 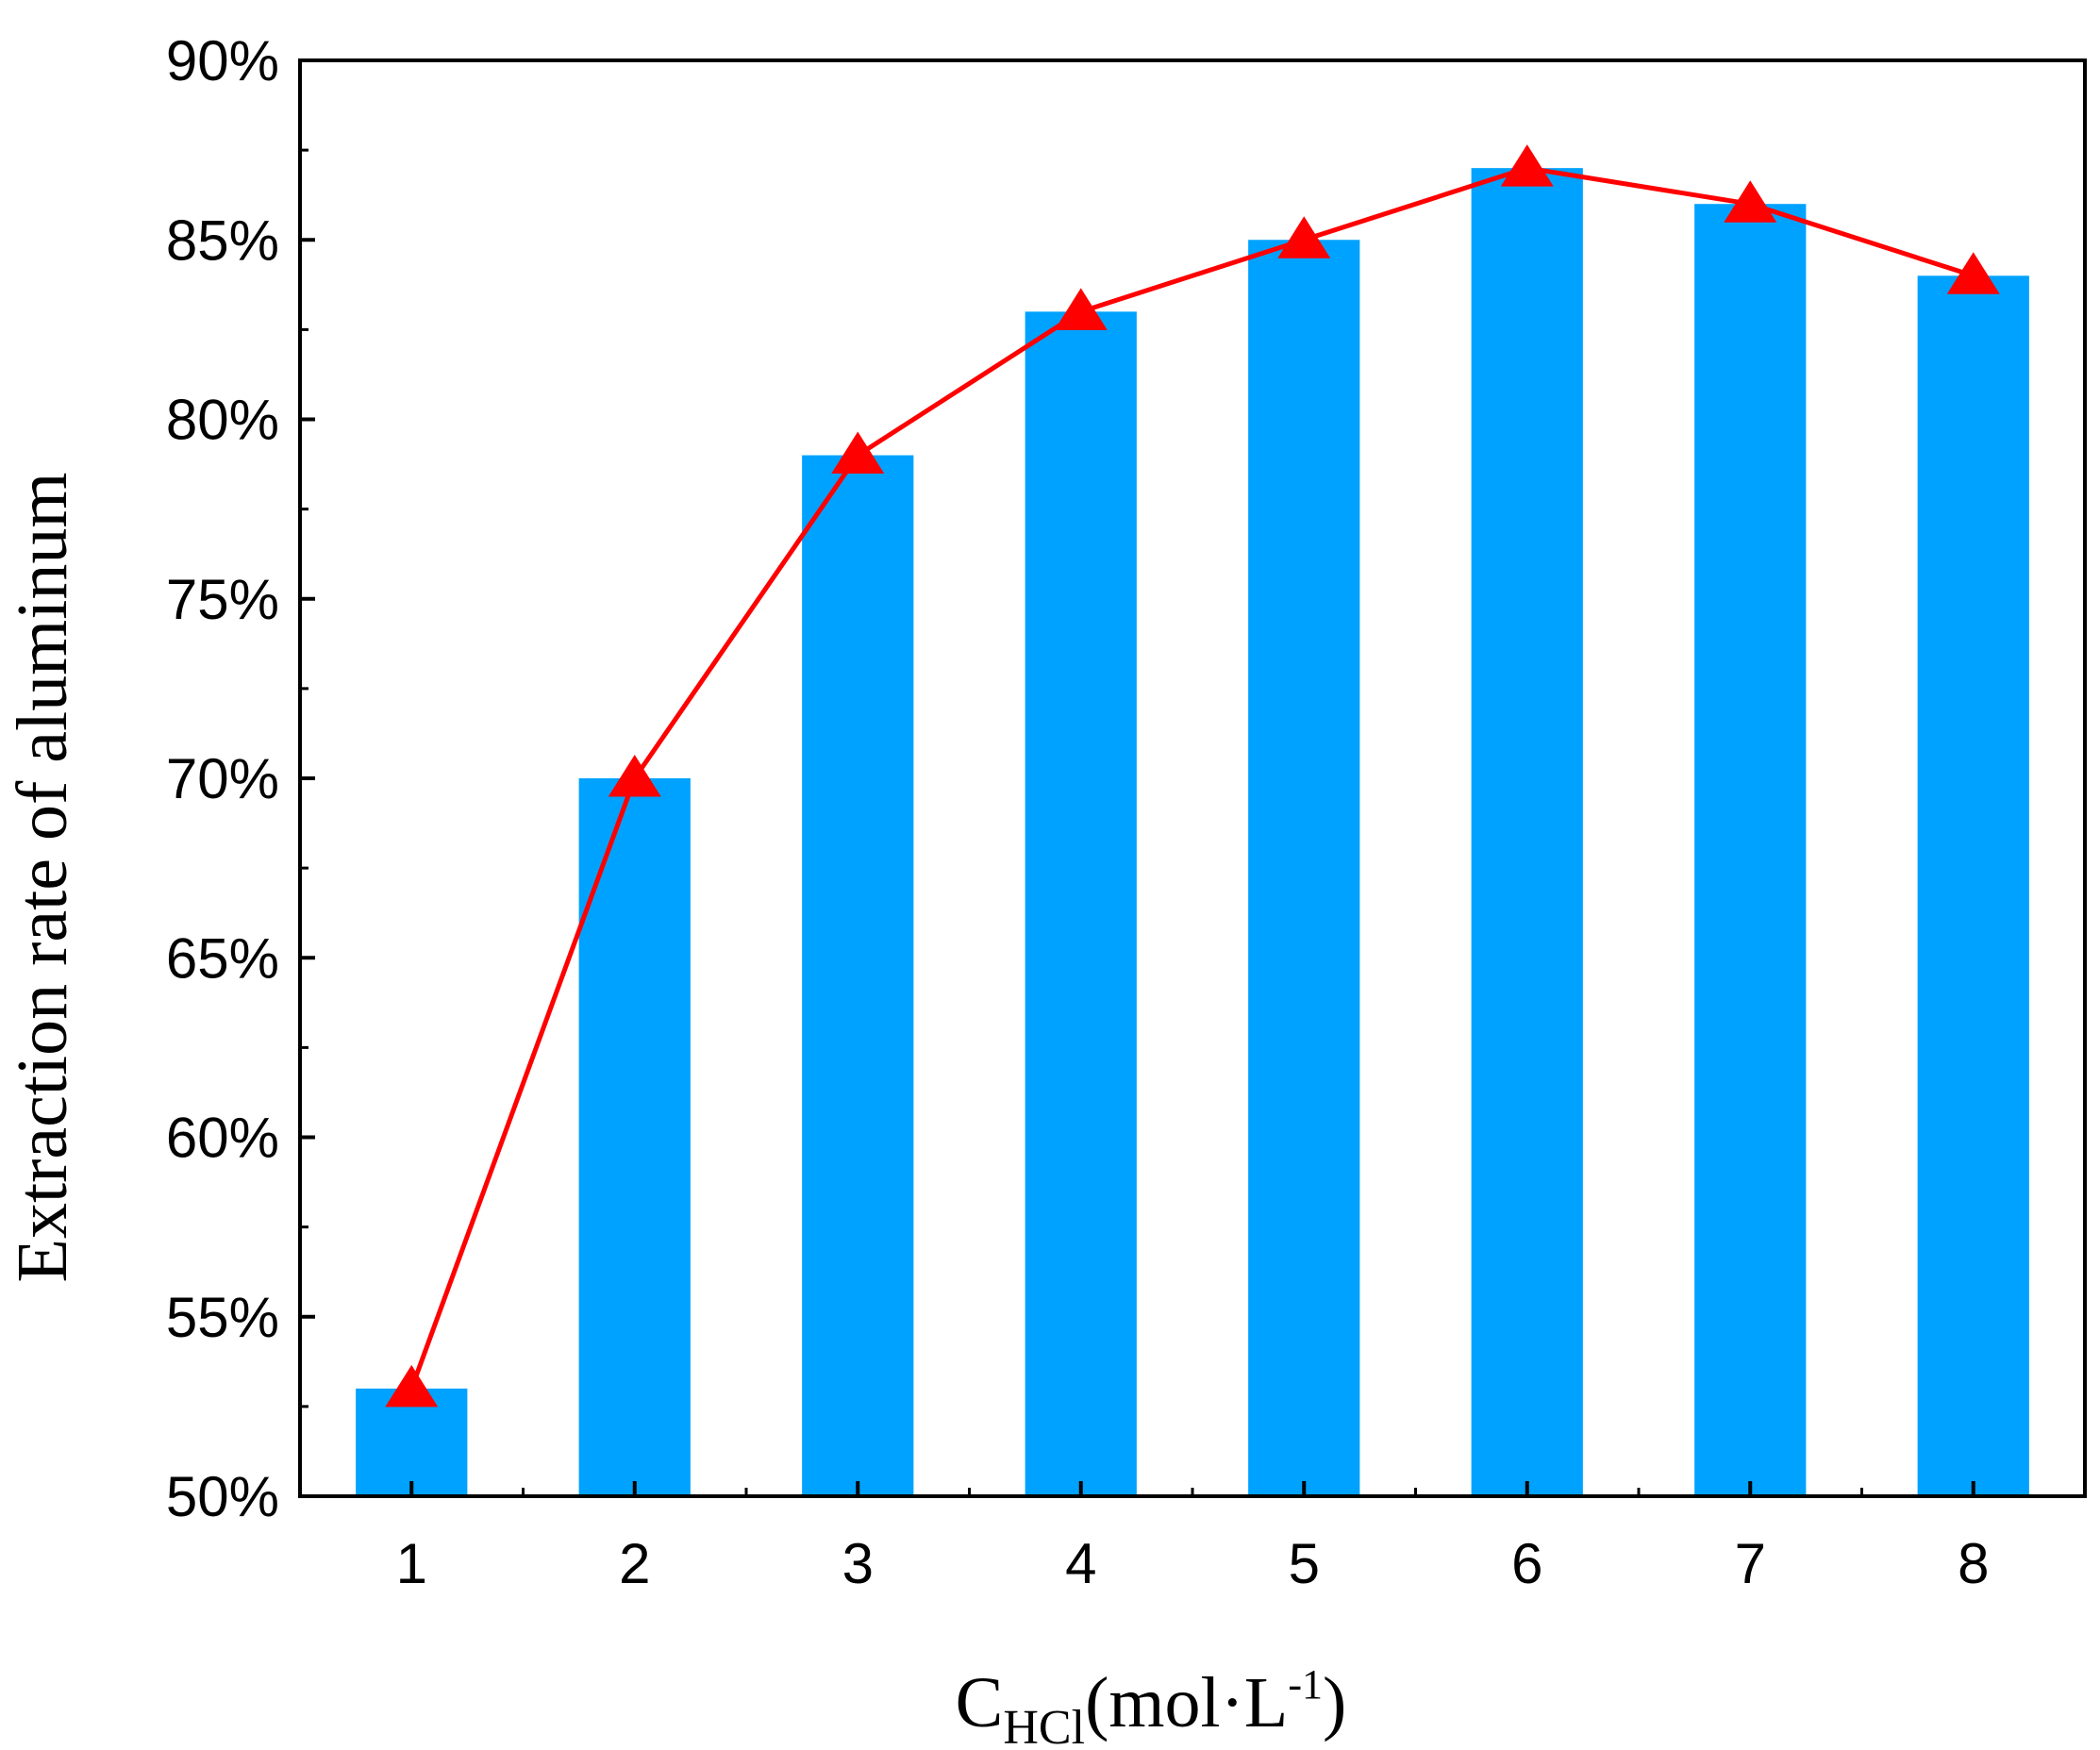 I want to click on x-axis-title-main: C, so click(x=980, y=1702).